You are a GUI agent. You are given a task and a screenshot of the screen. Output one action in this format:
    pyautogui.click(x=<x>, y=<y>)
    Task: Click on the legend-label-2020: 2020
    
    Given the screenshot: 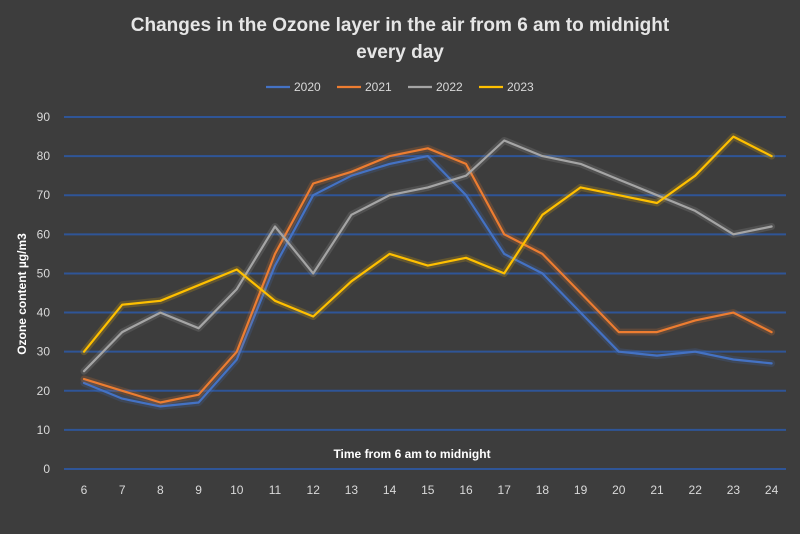 What is the action you would take?
    pyautogui.click(x=307, y=87)
    